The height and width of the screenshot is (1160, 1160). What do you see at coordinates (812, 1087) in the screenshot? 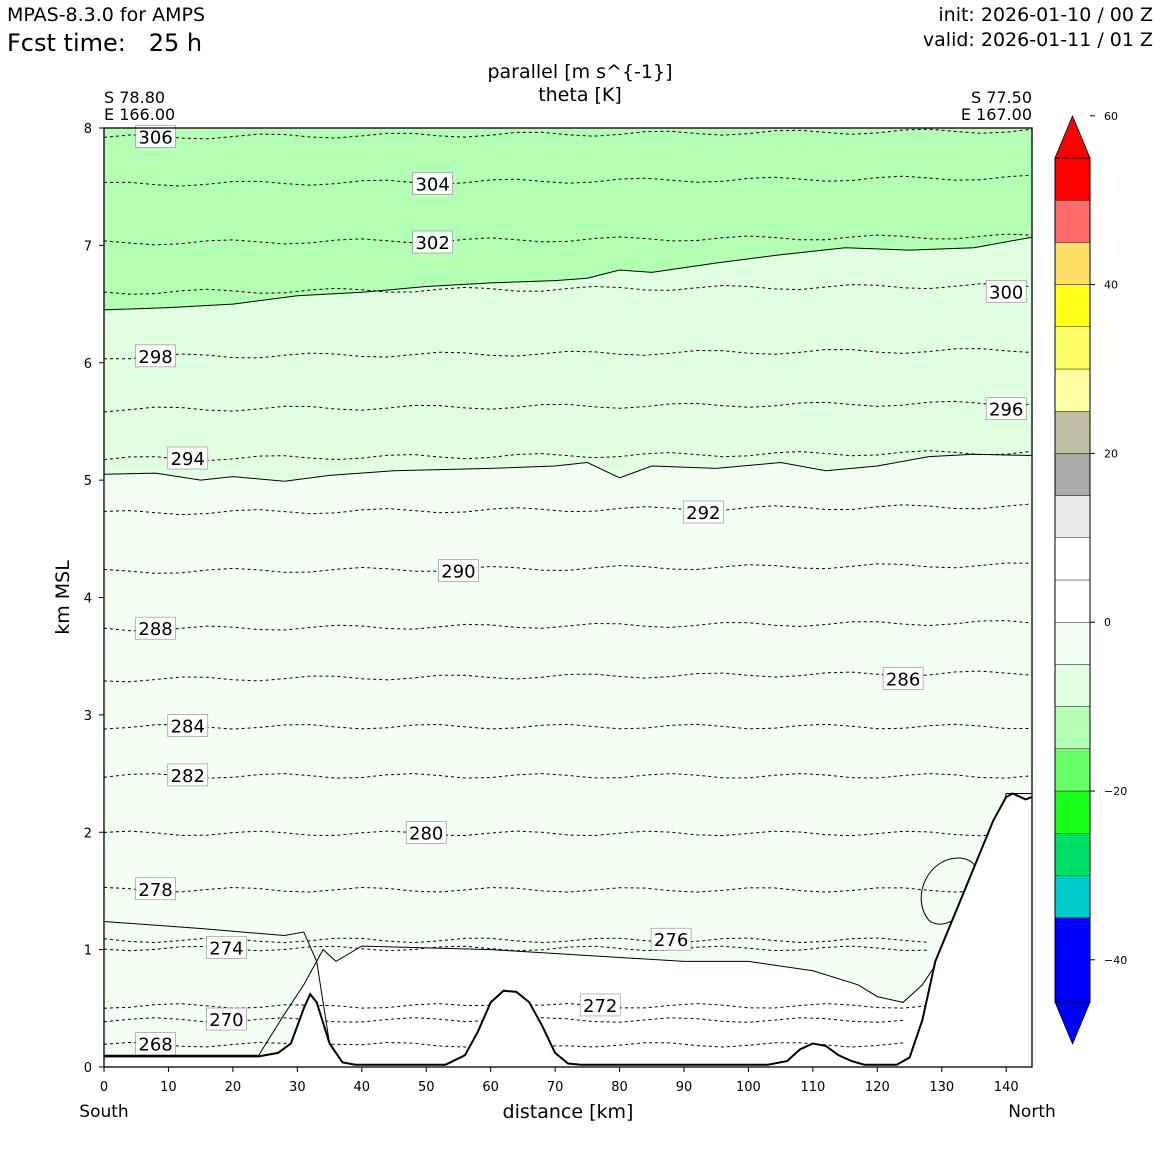
I see `x-tick-label: 110` at bounding box center [812, 1087].